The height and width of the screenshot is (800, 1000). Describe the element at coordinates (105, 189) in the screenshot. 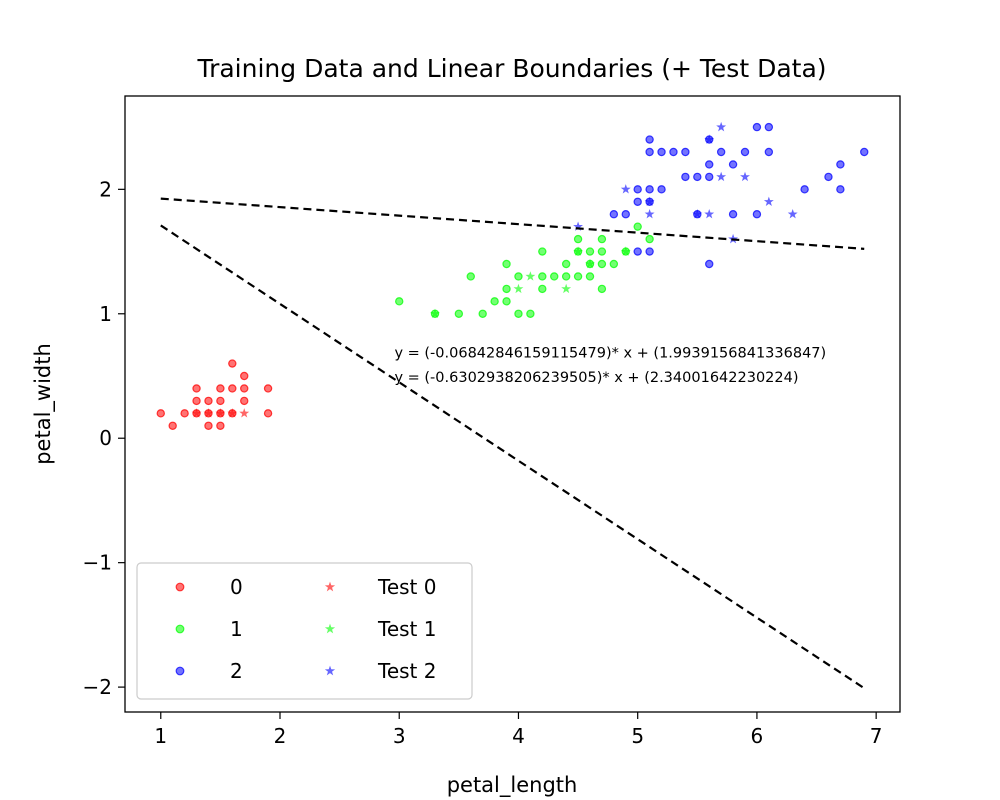

I see `y-tick-label: 2` at that location.